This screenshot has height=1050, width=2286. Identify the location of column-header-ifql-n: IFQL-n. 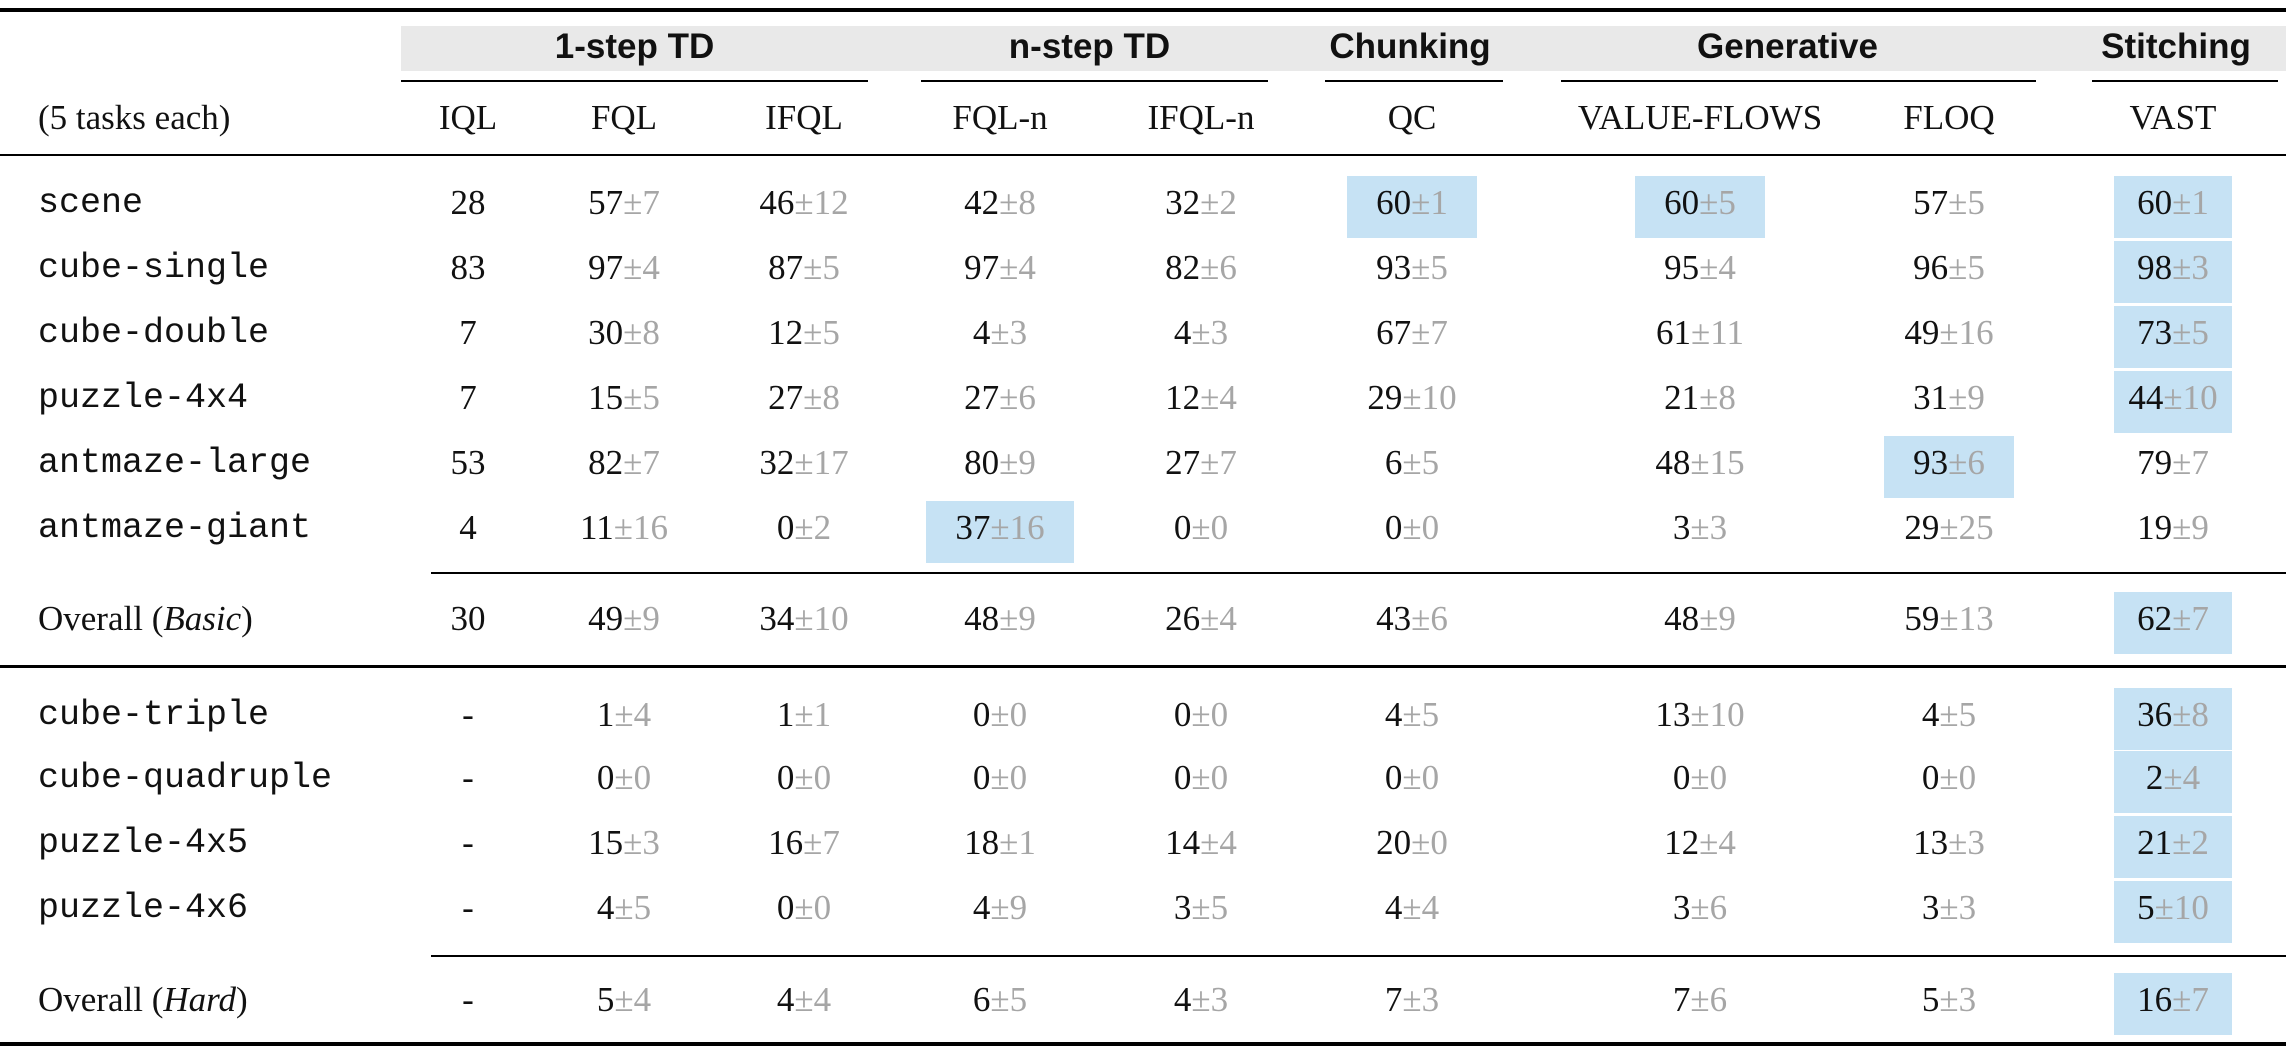
(1201, 117).